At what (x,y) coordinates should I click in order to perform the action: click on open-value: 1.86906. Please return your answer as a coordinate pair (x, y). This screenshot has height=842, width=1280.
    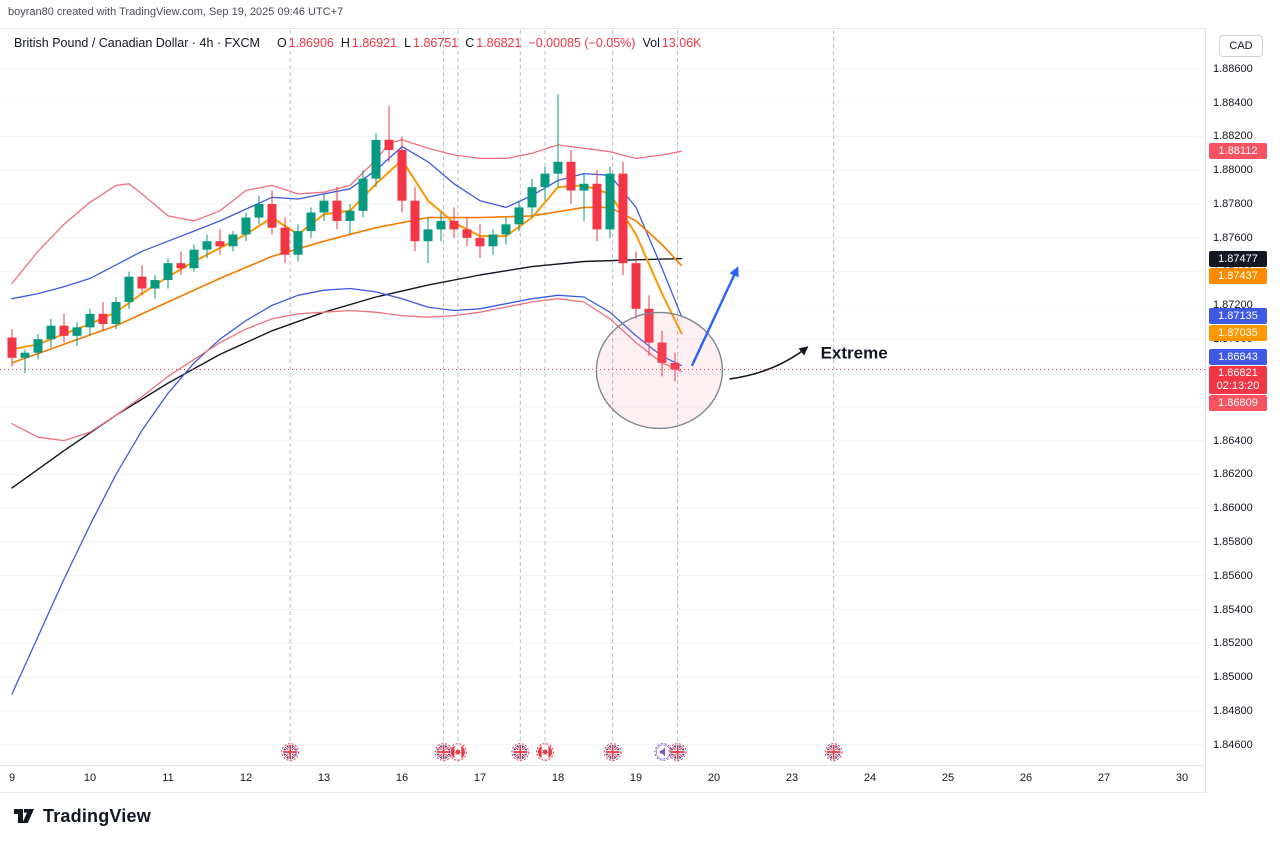
    Looking at the image, I should click on (311, 43).